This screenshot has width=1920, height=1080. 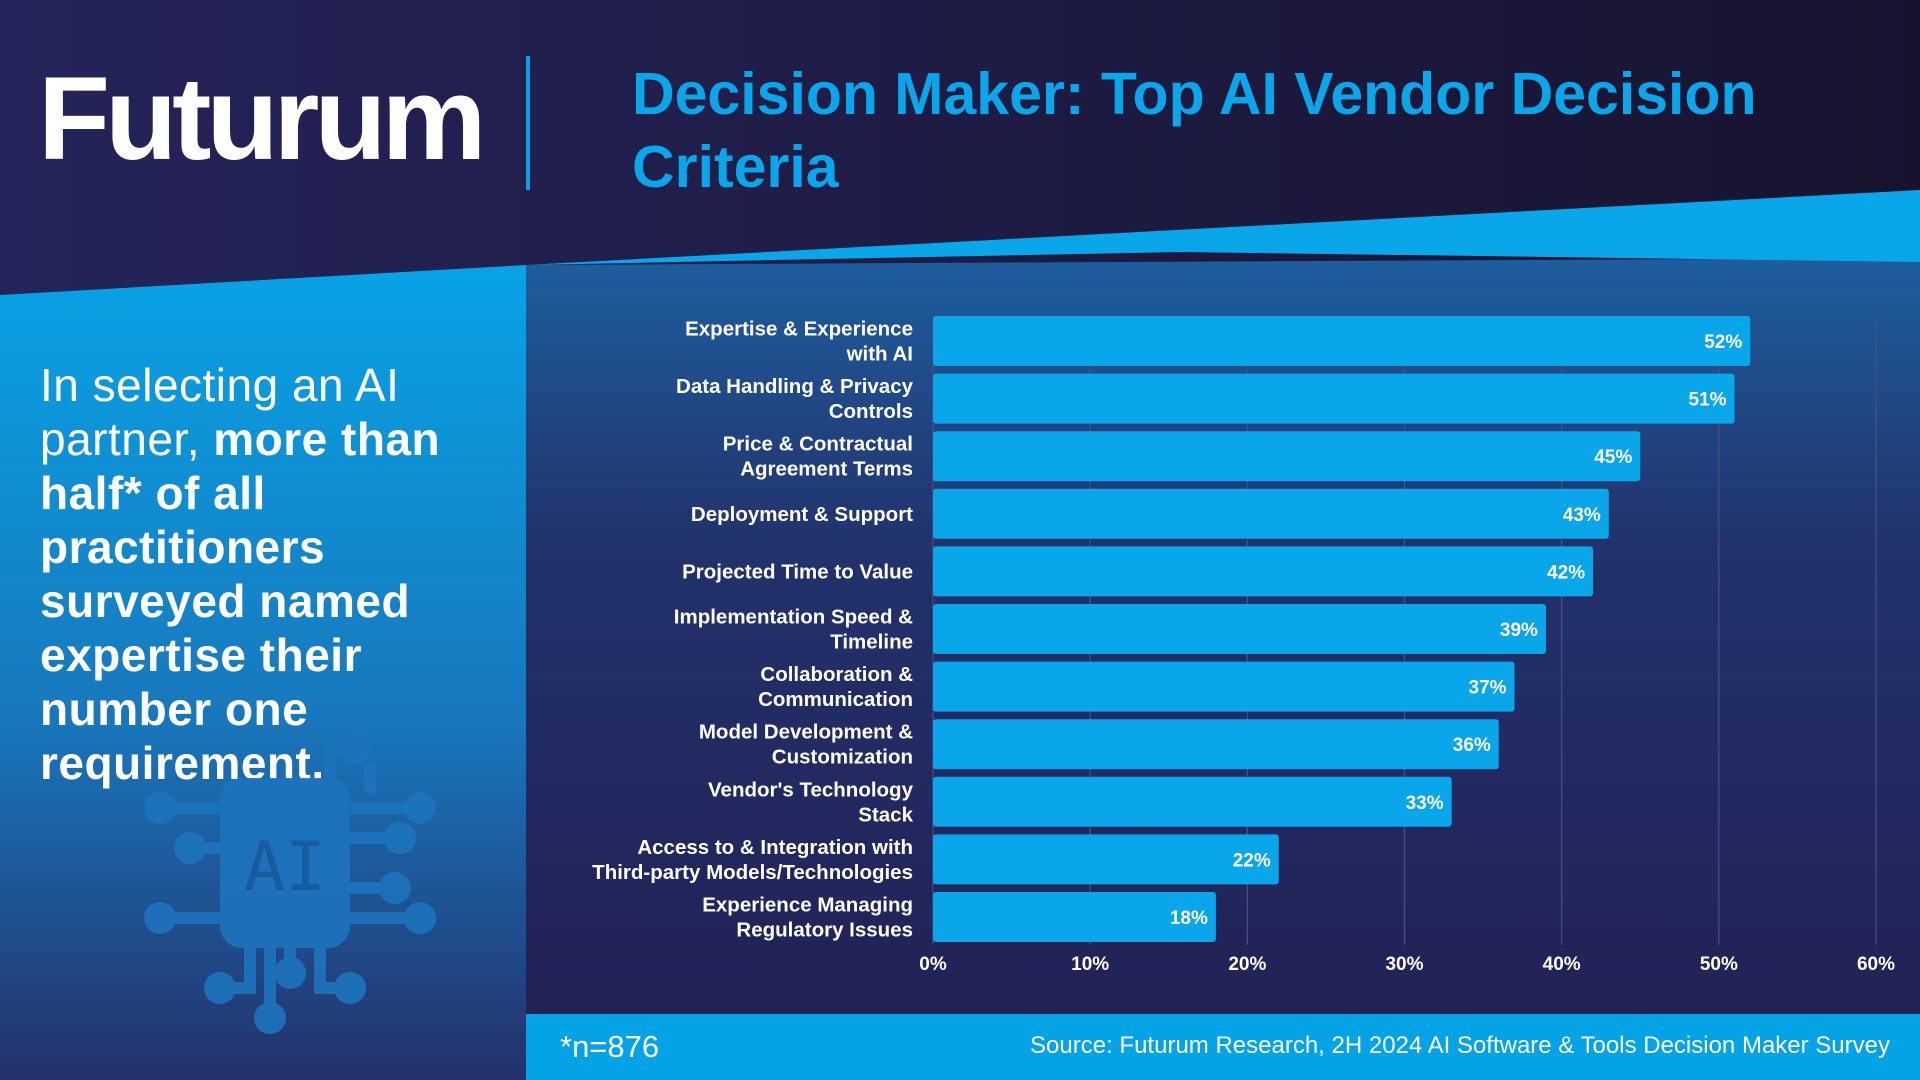 What do you see at coordinates (1562, 964) in the screenshot?
I see `x-tick-label: 40%` at bounding box center [1562, 964].